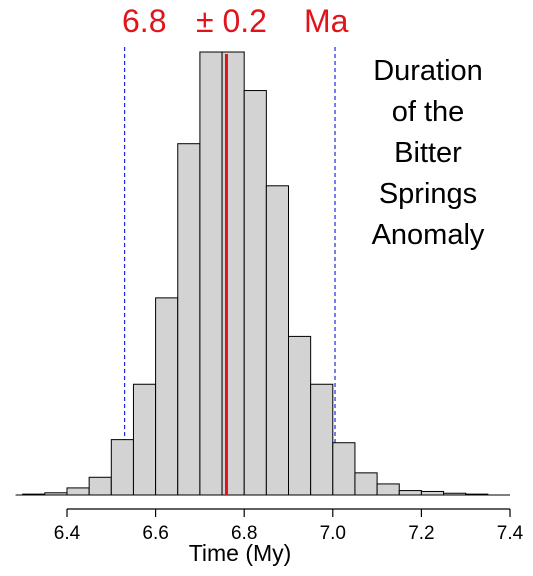 The width and height of the screenshot is (533, 576). I want to click on title-uncertainty: ± 0.2, so click(231, 21).